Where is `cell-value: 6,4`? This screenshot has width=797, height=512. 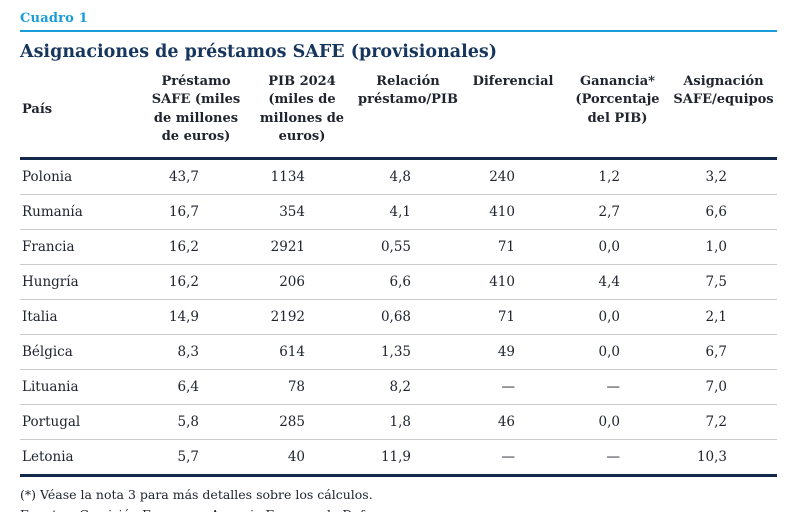 cell-value: 6,4 is located at coordinates (196, 387).